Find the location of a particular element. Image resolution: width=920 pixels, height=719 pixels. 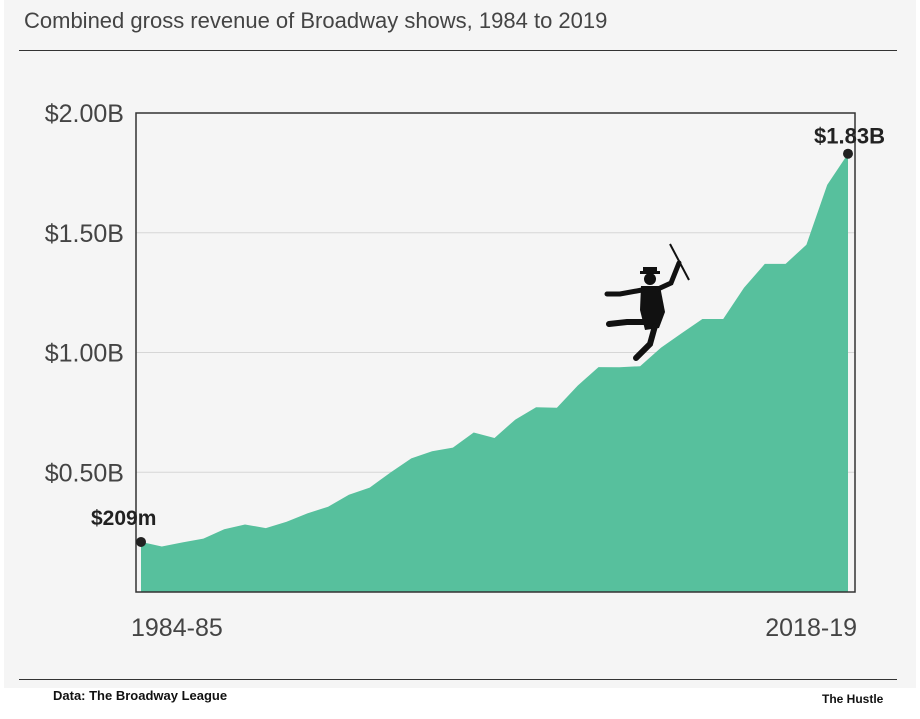

end-point-marker is located at coordinates (848, 153).